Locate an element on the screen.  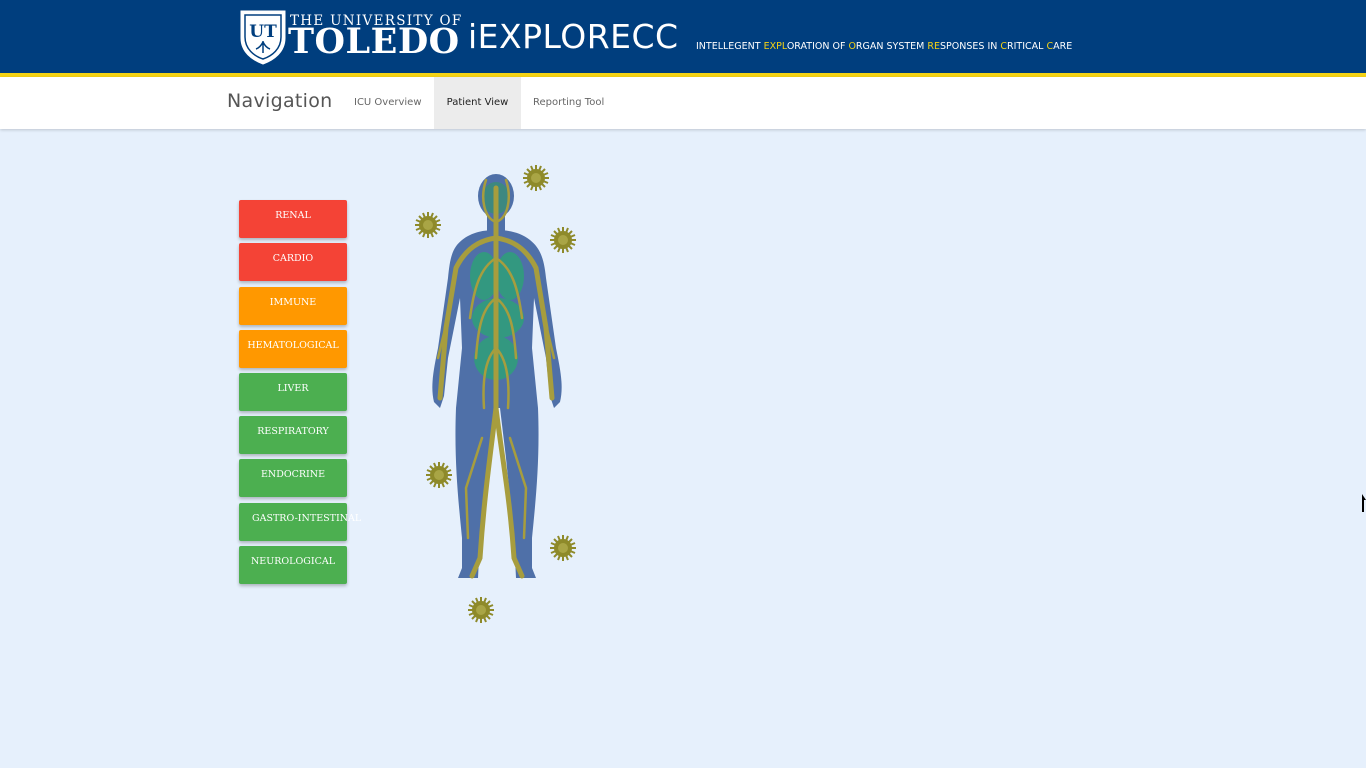
system-button-respiratory: RESPIRATORY is located at coordinates (293, 435).